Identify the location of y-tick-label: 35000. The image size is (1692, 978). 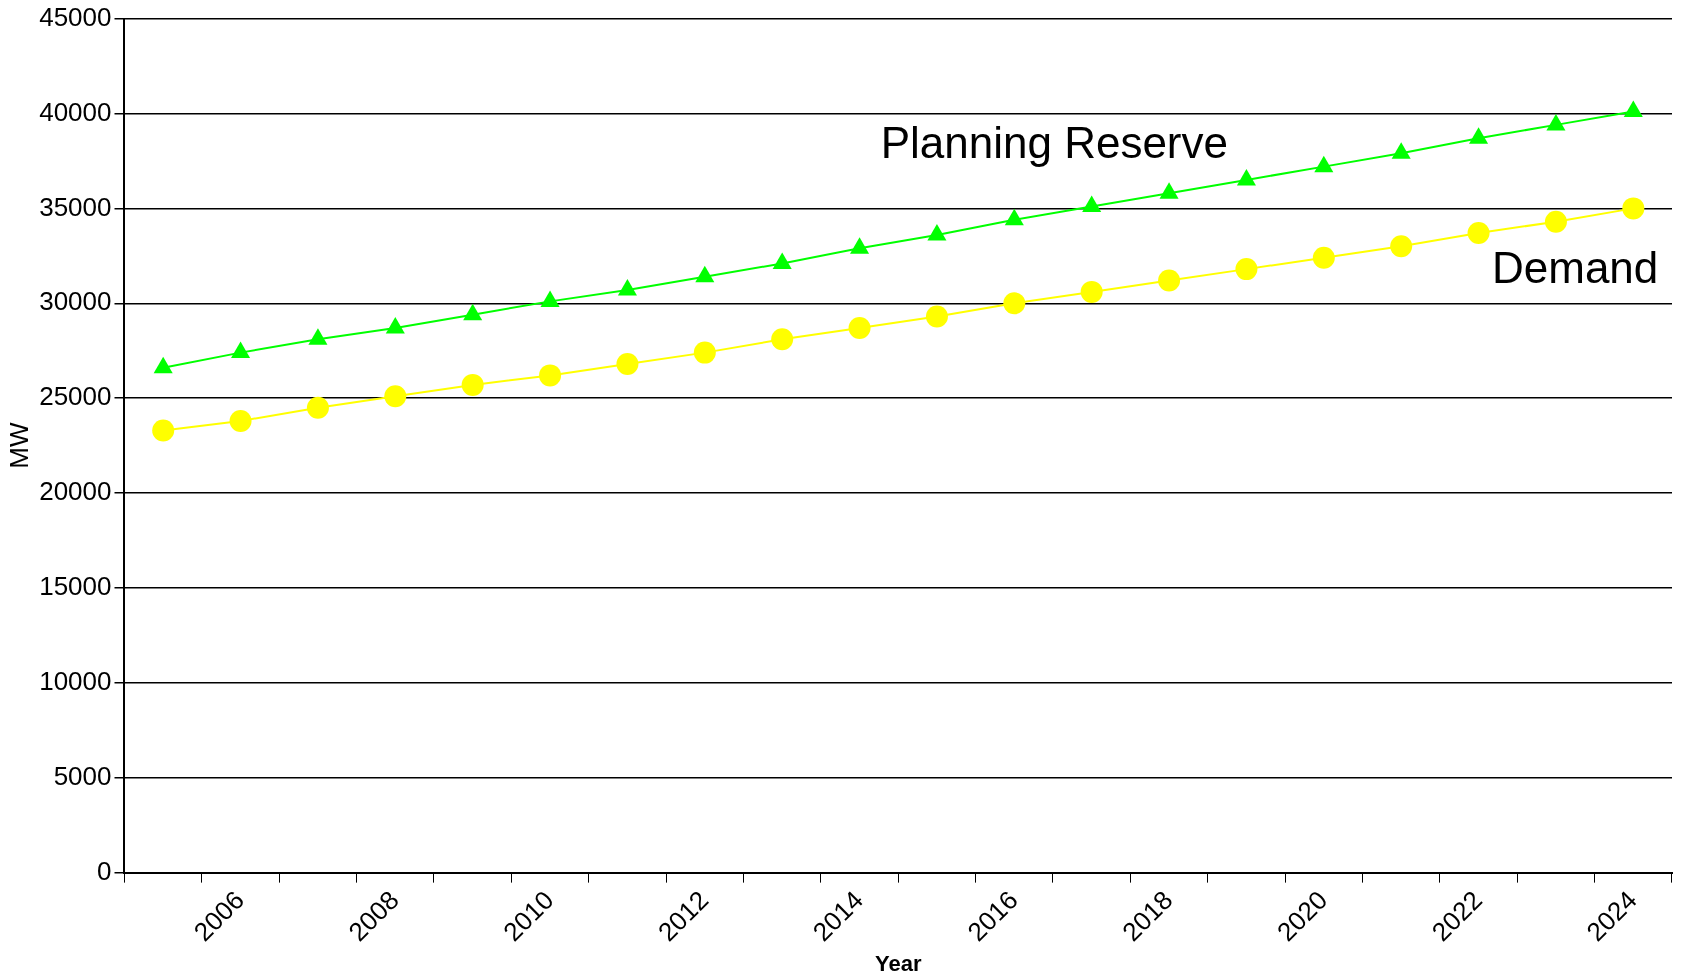
(75, 206).